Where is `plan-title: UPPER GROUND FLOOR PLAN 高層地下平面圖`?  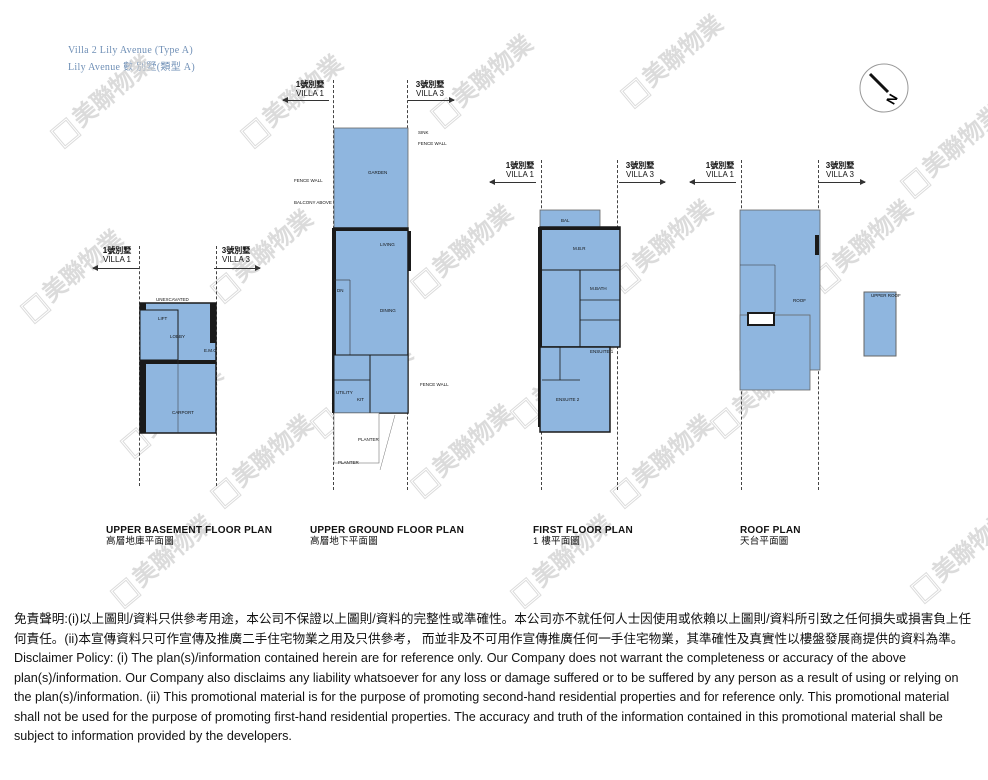 plan-title: UPPER GROUND FLOOR PLAN 高層地下平面圖 is located at coordinates (387, 536).